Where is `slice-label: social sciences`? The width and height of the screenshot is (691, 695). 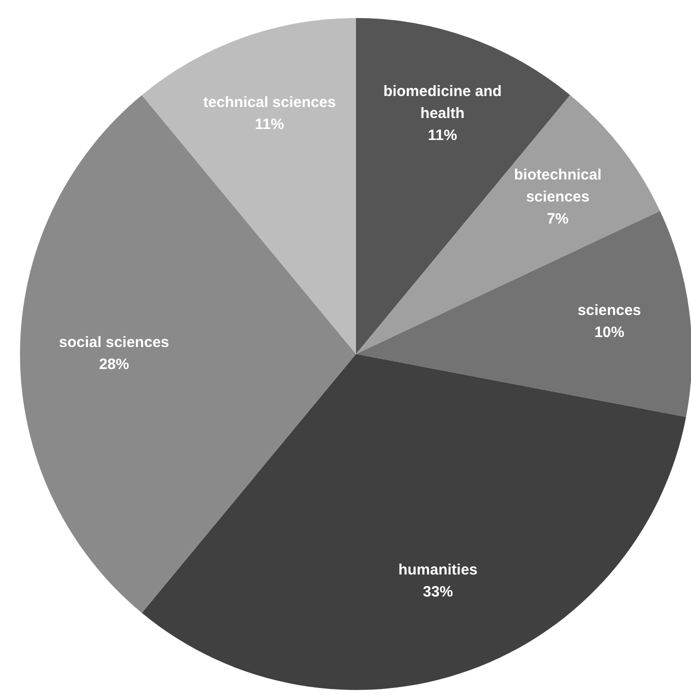
slice-label: social sciences is located at coordinates (114, 342).